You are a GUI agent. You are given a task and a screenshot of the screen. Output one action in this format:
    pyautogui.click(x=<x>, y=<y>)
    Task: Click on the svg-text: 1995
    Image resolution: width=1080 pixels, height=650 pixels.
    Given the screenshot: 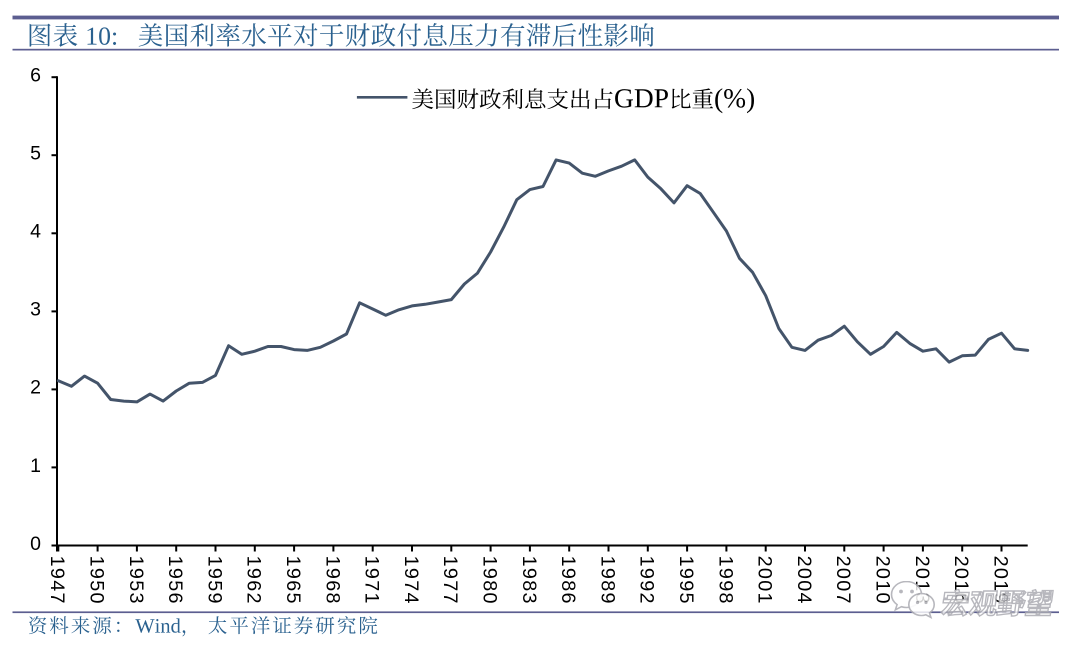 What is the action you would take?
    pyautogui.click(x=686, y=580)
    